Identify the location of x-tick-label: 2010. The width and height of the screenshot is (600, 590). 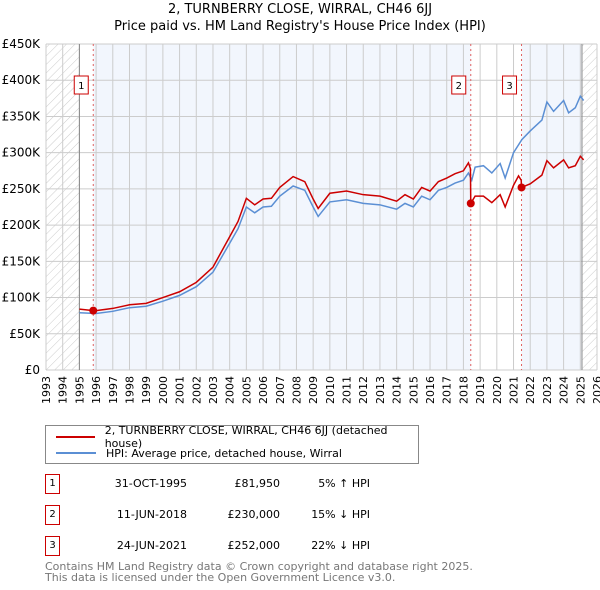
(330, 390).